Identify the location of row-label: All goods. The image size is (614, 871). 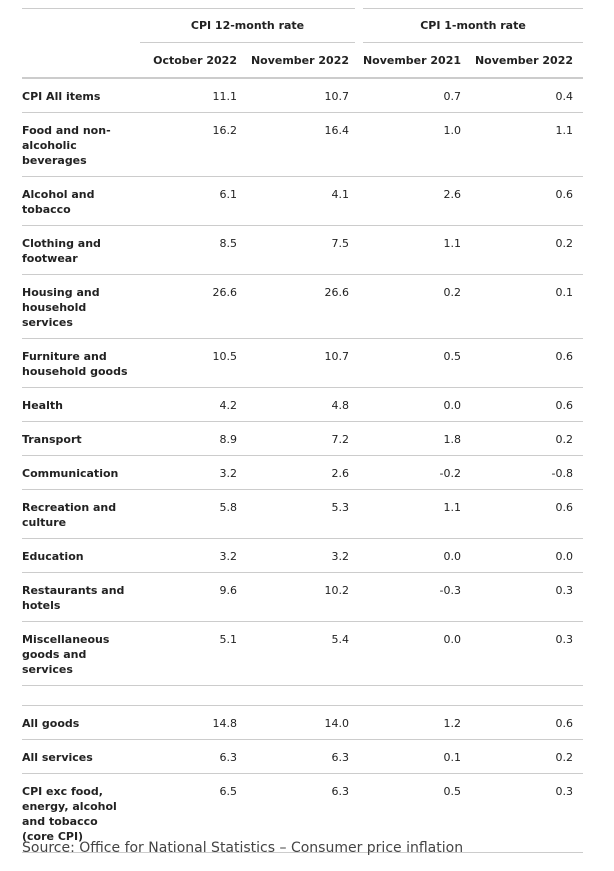
(81, 722).